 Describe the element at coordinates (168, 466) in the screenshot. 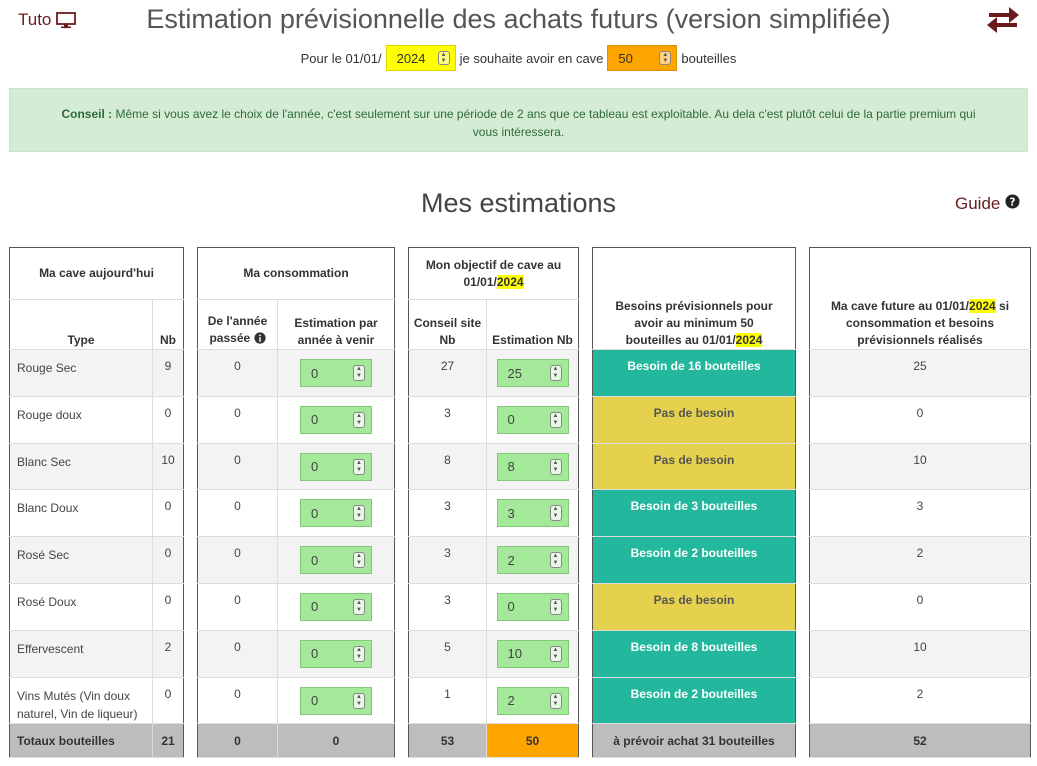

I see `wine-count: 10` at that location.